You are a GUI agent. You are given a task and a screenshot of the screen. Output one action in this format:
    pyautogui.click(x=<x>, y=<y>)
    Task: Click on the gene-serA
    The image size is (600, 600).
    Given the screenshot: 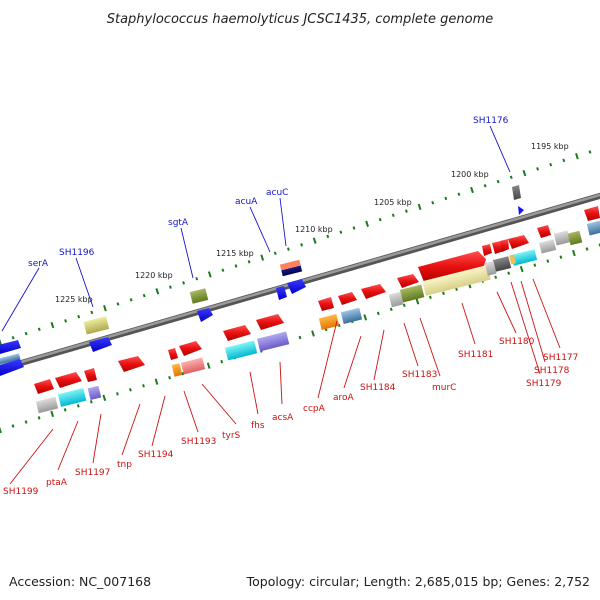 What is the action you would take?
    pyautogui.click(x=10, y=347)
    